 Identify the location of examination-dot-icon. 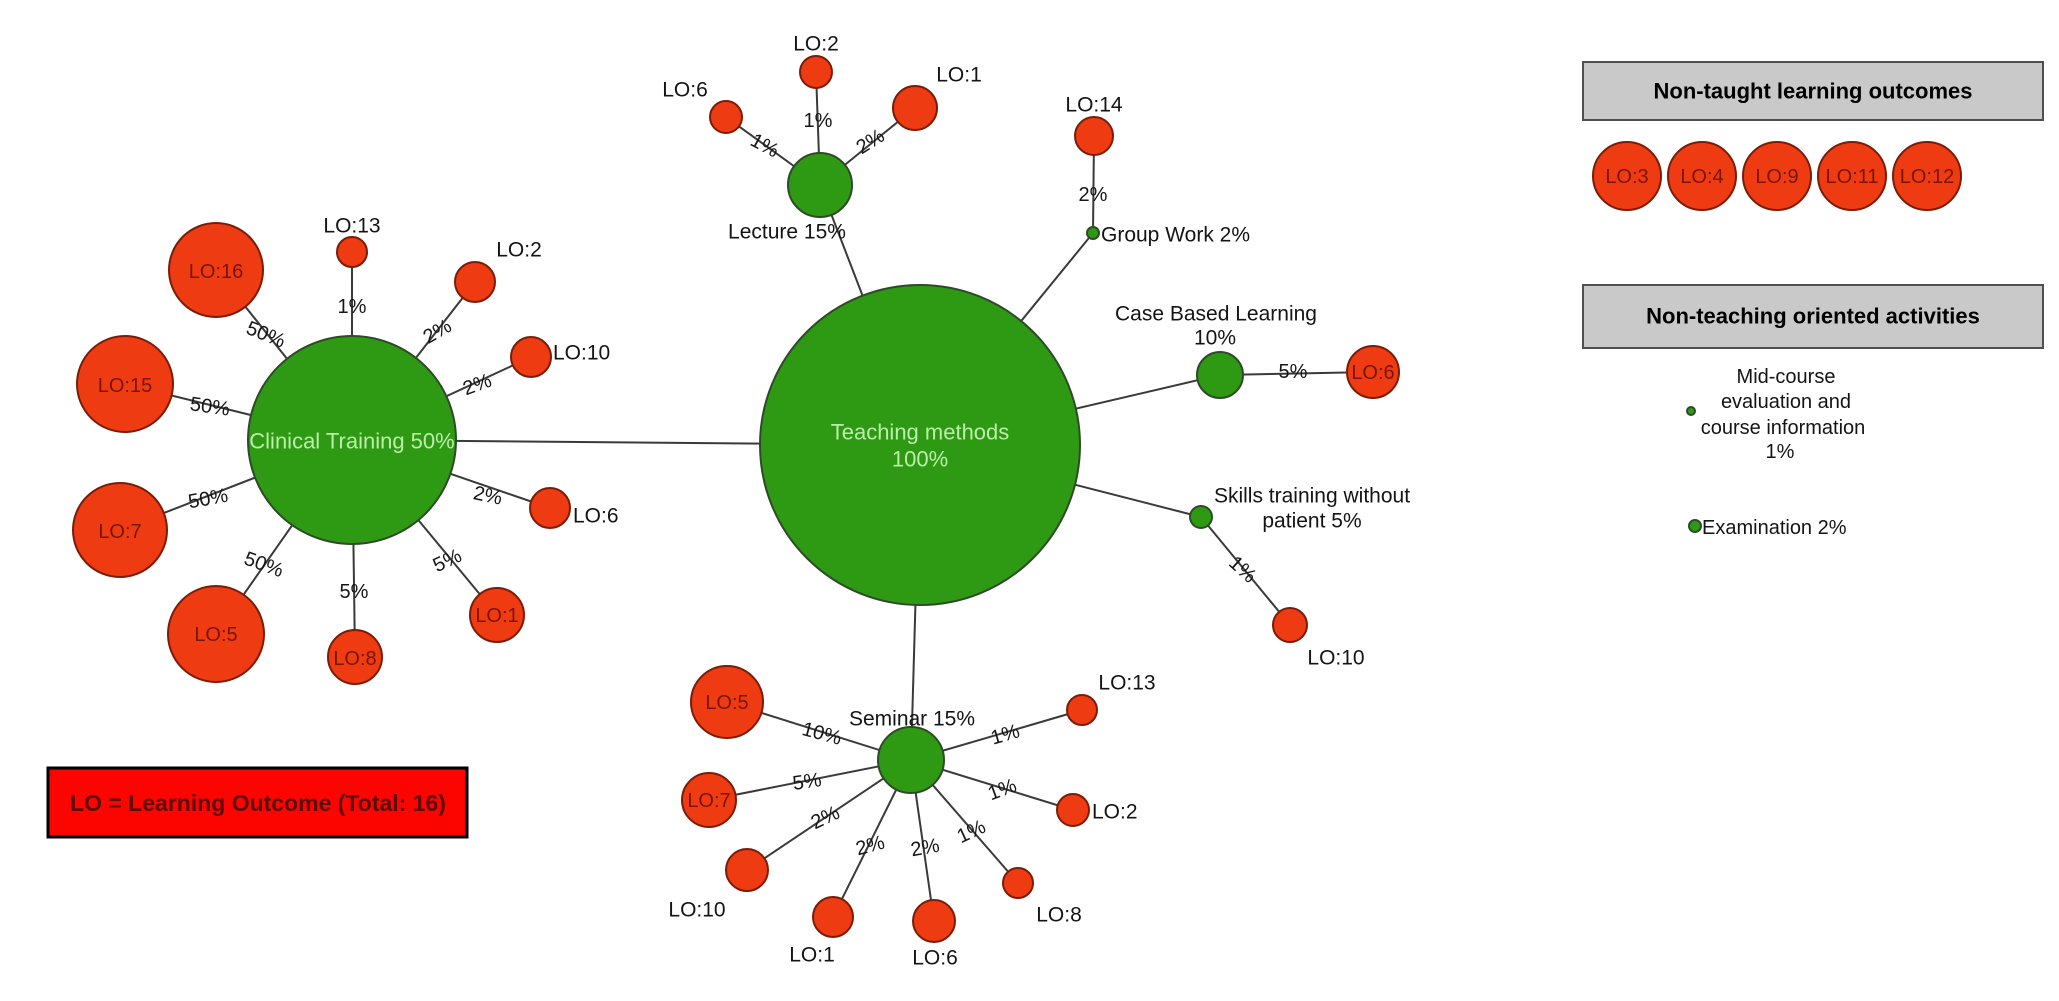
(1695, 526).